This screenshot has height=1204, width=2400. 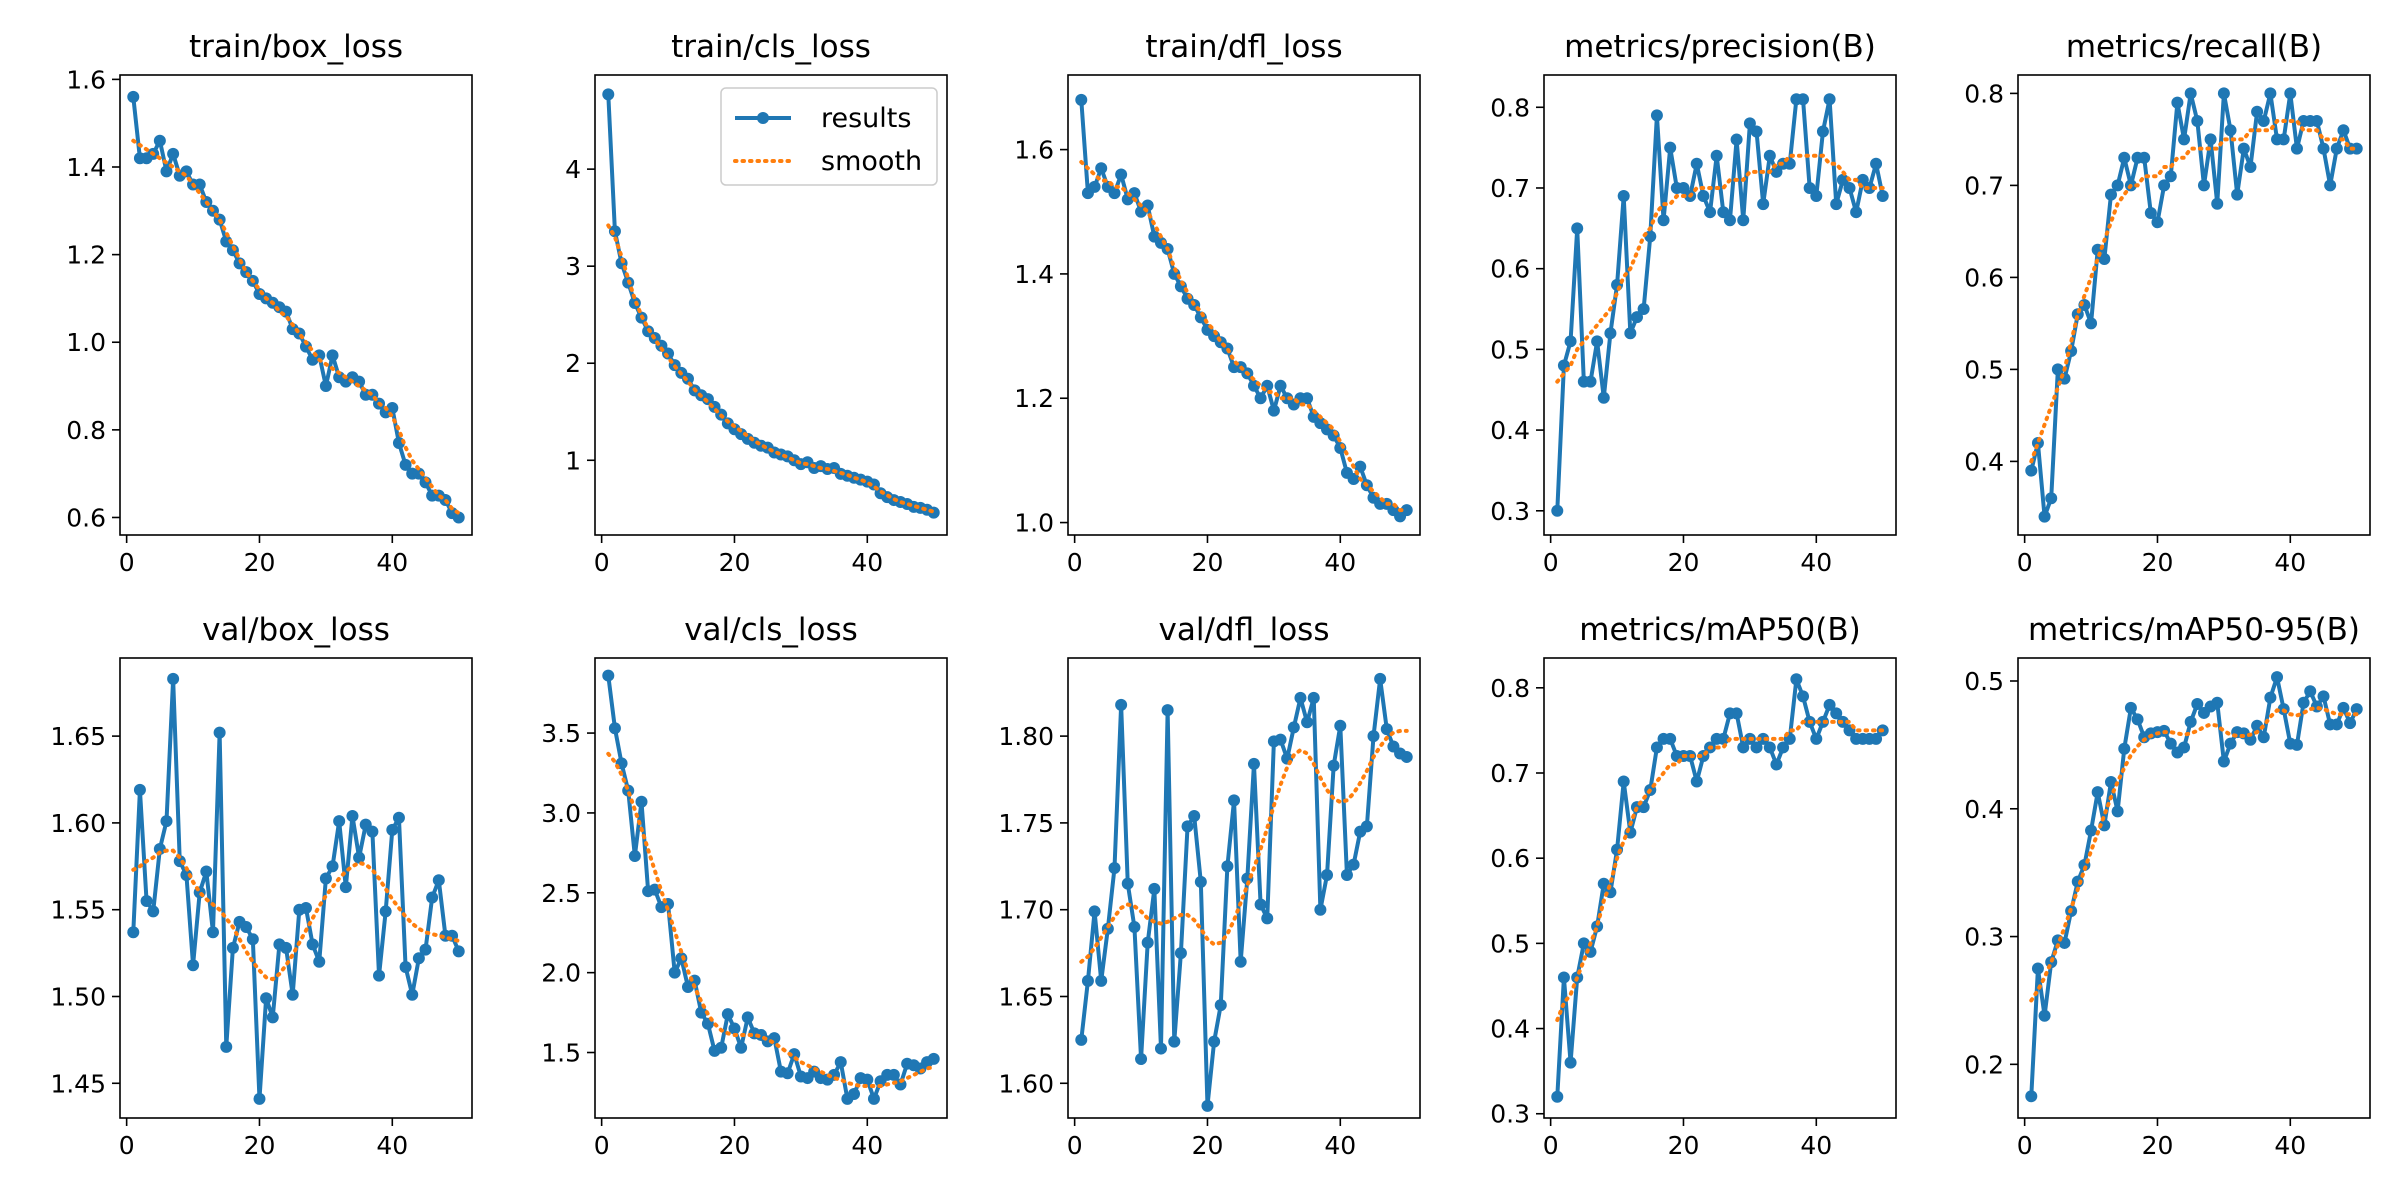 I want to click on y-tick-label: 2.0, so click(x=561, y=973).